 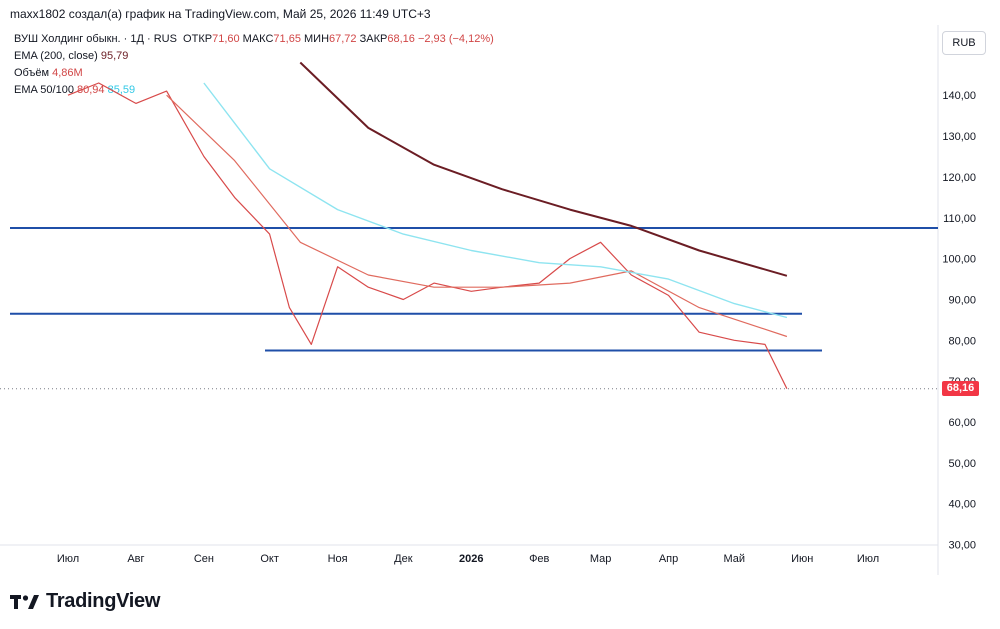 What do you see at coordinates (67, 73) in the screenshot?
I see `legend-volume-value: 4,86M` at bounding box center [67, 73].